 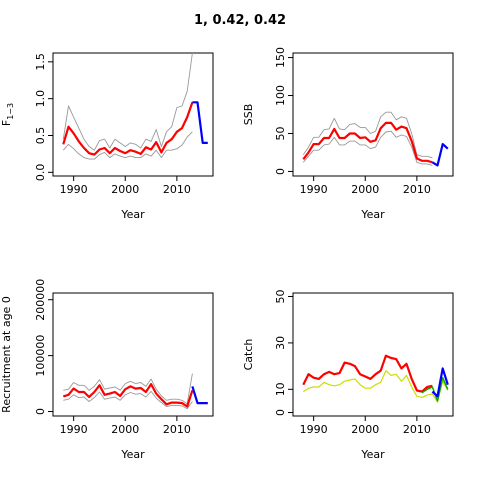 I want to click on y-tick-label: 1.5, so click(x=40, y=61).